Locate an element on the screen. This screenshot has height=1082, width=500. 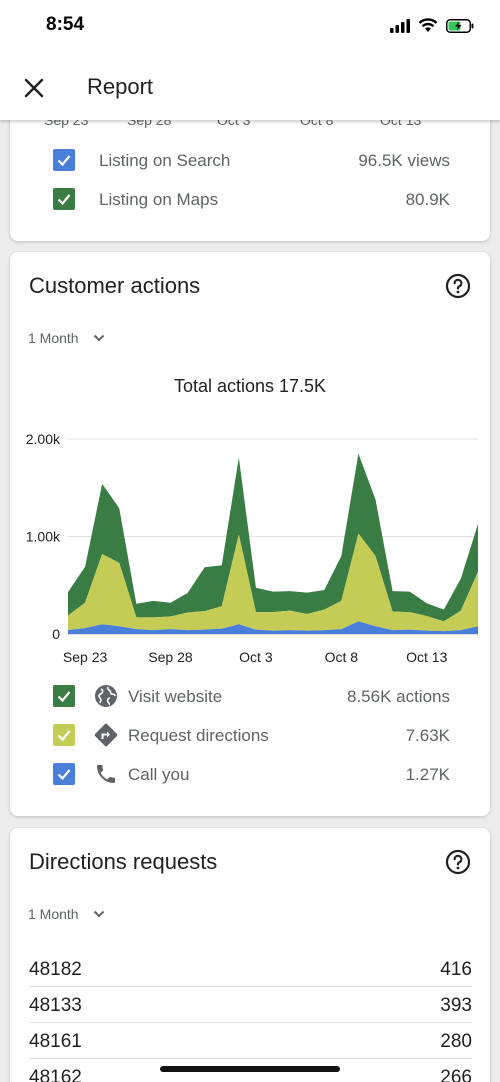
card-title: Directions requests is located at coordinates (123, 861).